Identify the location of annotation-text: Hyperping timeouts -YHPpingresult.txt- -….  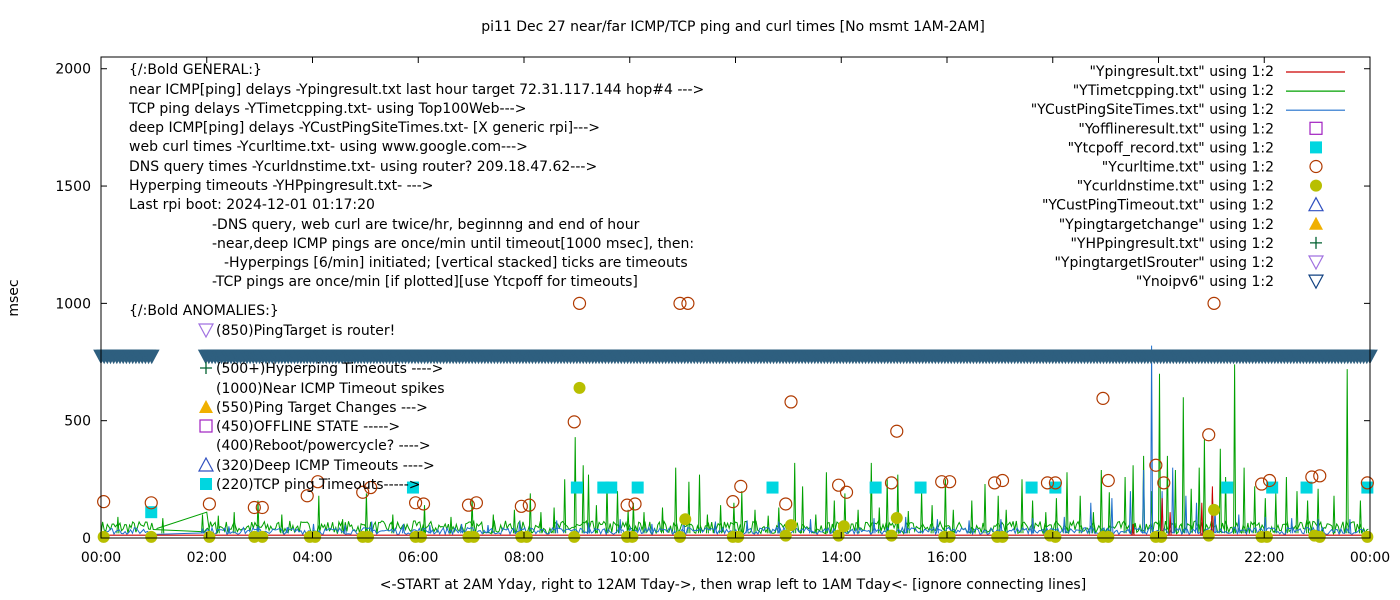
(281, 186).